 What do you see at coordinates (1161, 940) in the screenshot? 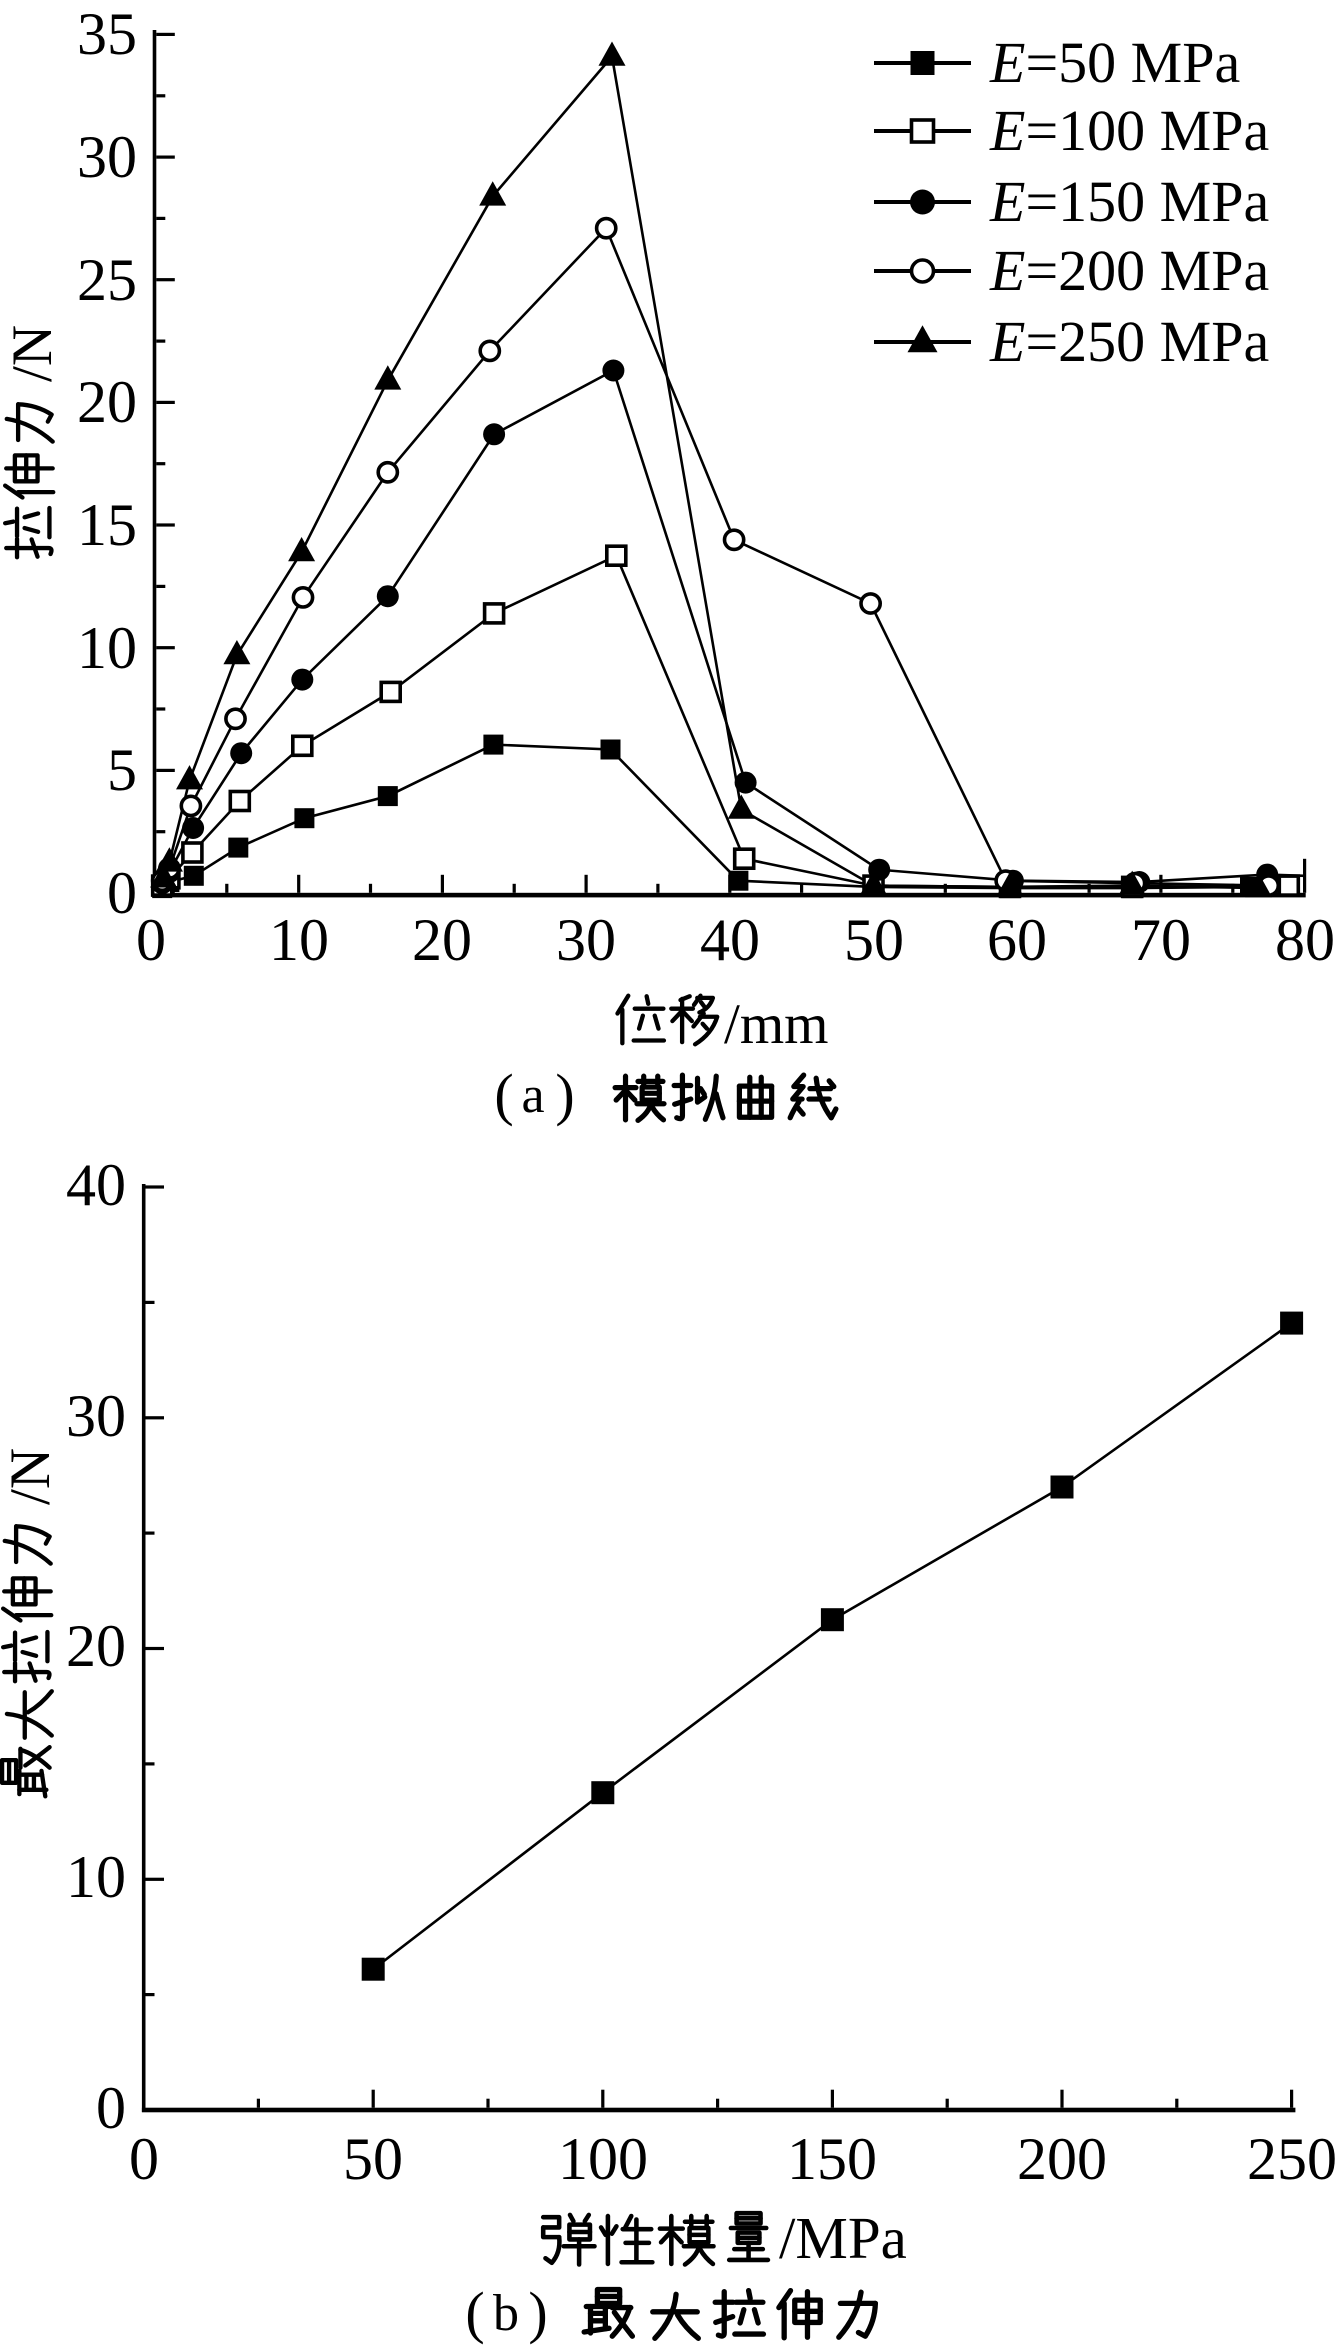
I see `svg-text: 70` at bounding box center [1161, 940].